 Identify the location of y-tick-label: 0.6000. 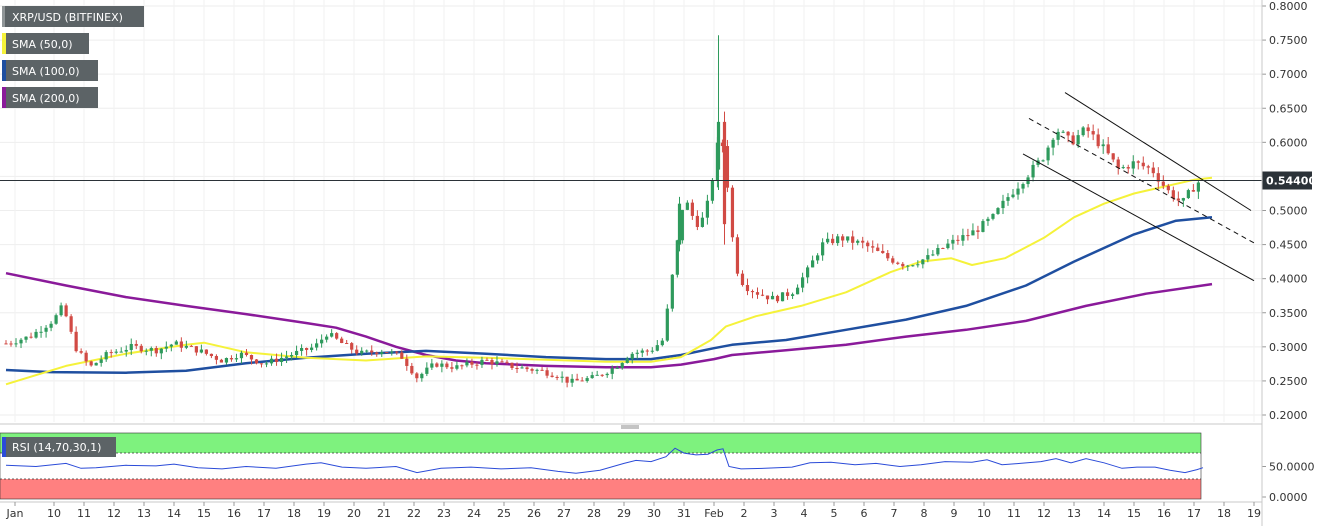
(1288, 142).